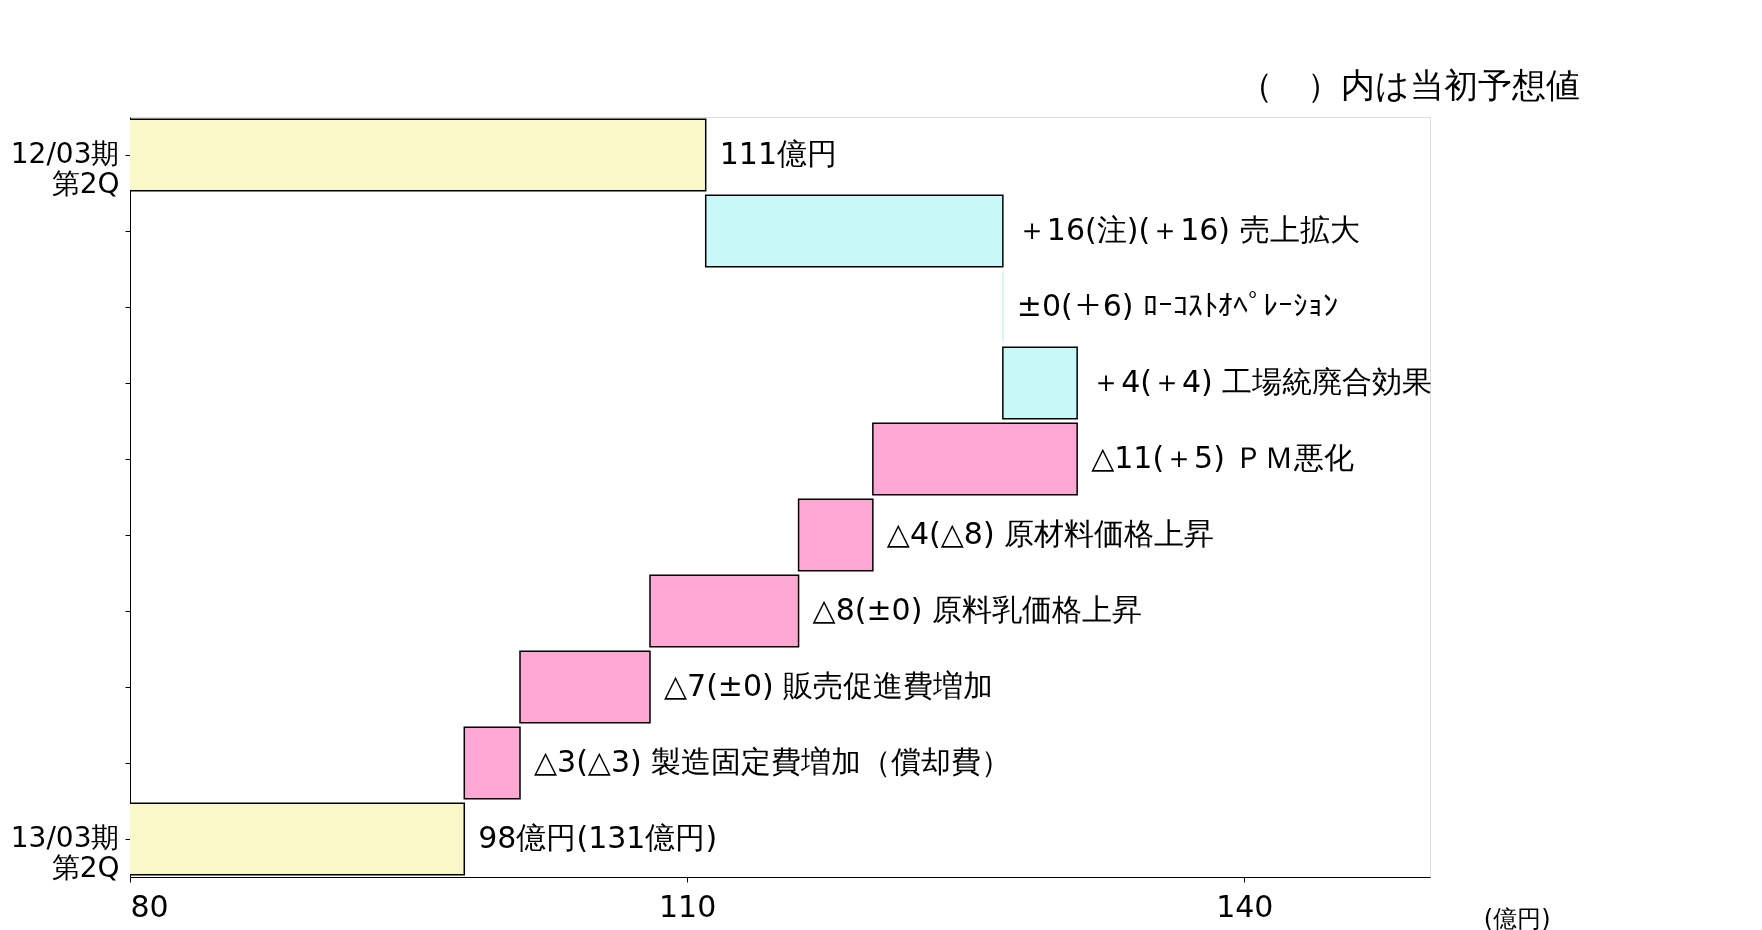  Describe the element at coordinates (1245, 906) in the screenshot. I see `x-tick-label: 140` at that location.